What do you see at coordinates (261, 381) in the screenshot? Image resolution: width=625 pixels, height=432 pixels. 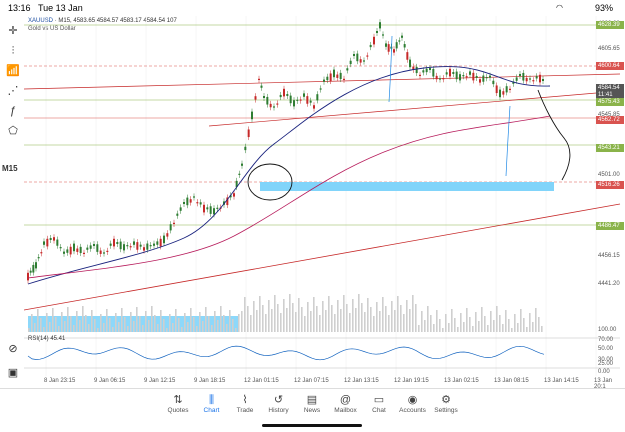 I see `time-scale-label: 12 Jan 01:15` at bounding box center [261, 381].